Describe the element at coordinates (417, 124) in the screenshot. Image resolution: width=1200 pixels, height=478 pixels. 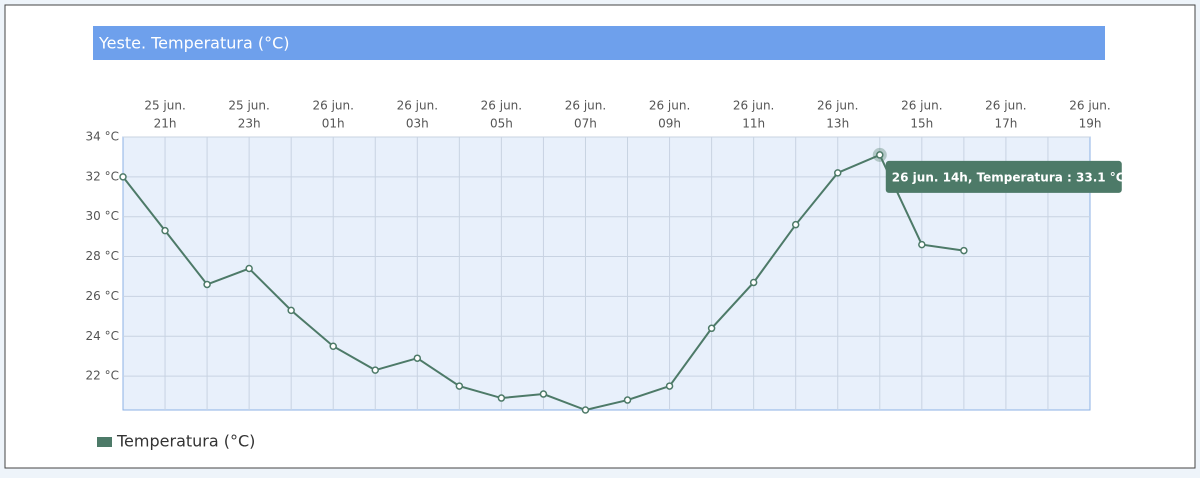
I see `x-tick-label: 03h` at that location.